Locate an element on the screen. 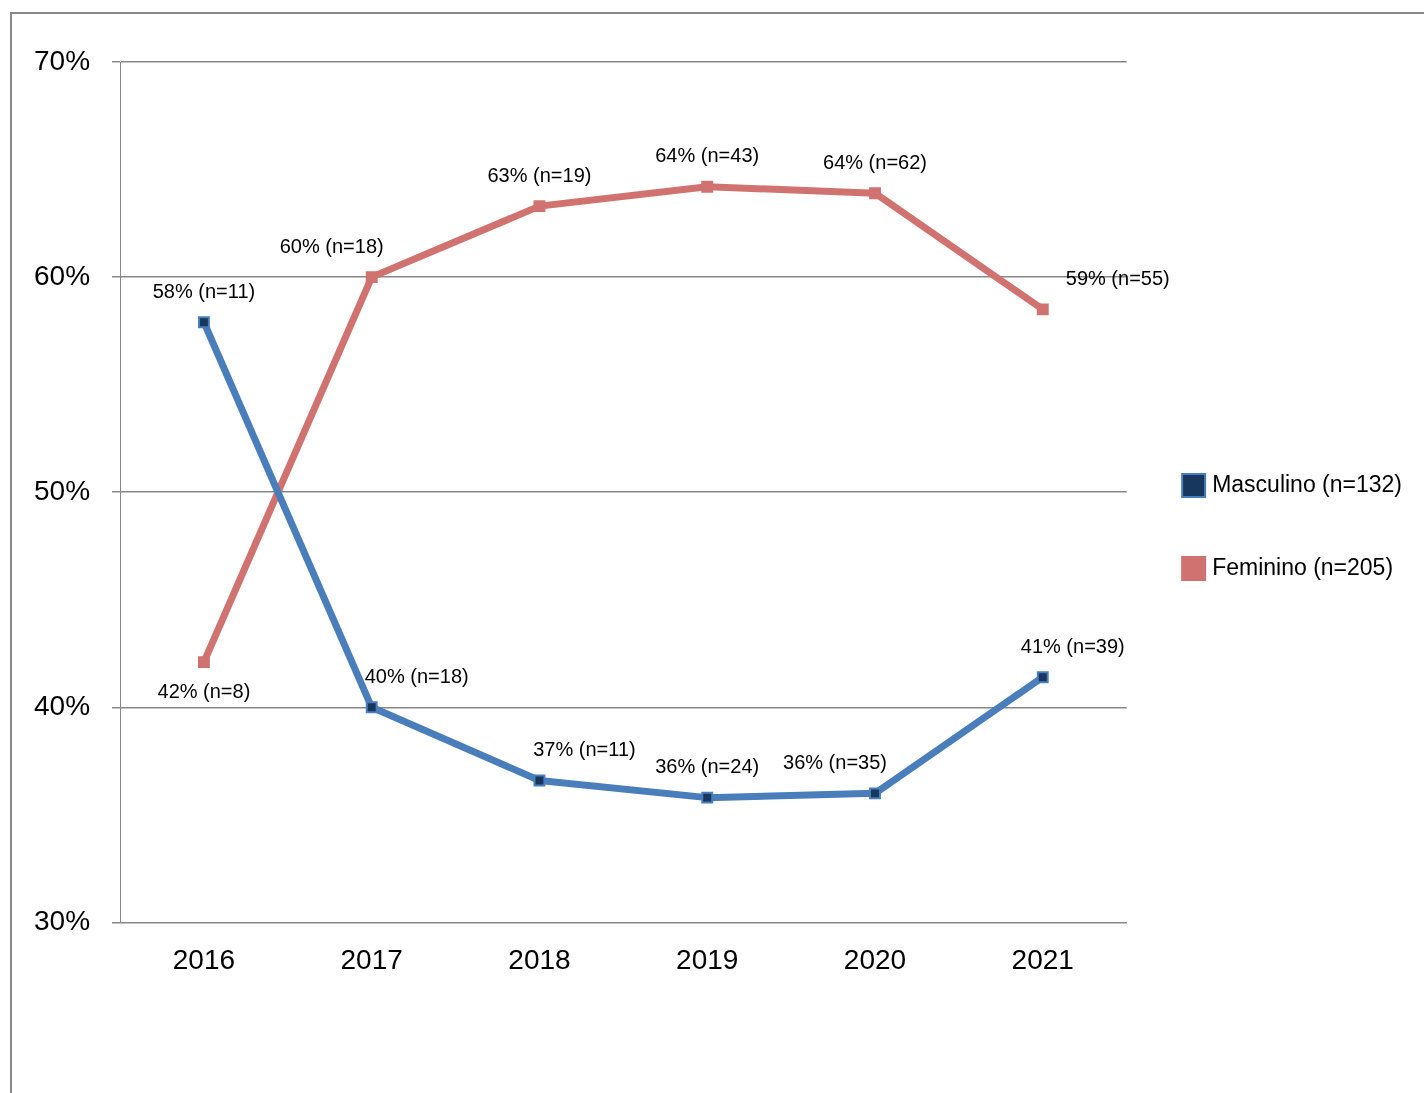 This screenshot has width=1424, height=1093. x-tick-label: 2021 is located at coordinates (1042, 959).